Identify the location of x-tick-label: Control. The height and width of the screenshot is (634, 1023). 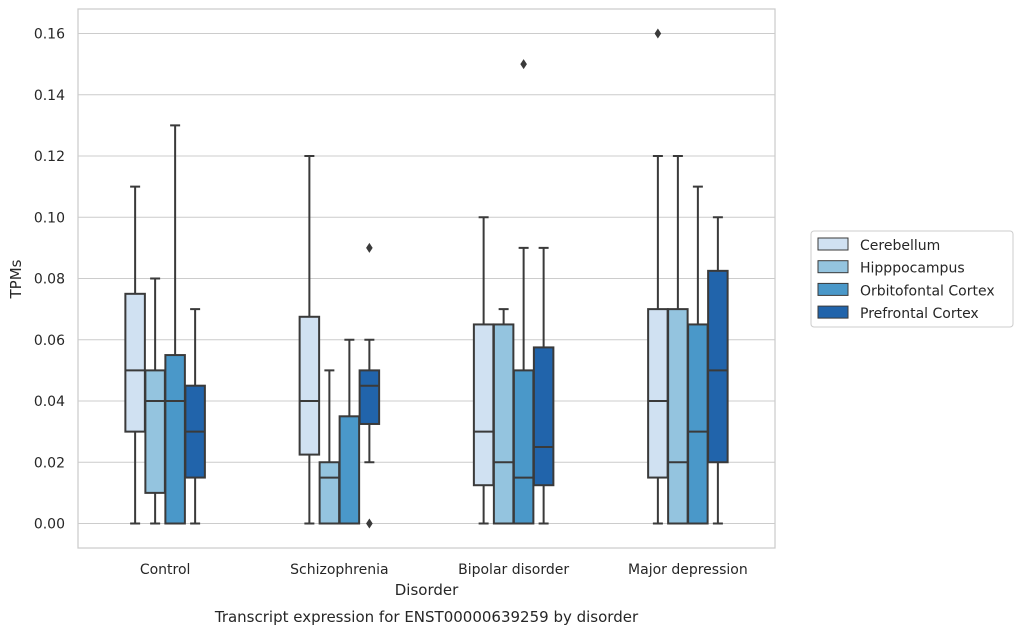
(165, 570).